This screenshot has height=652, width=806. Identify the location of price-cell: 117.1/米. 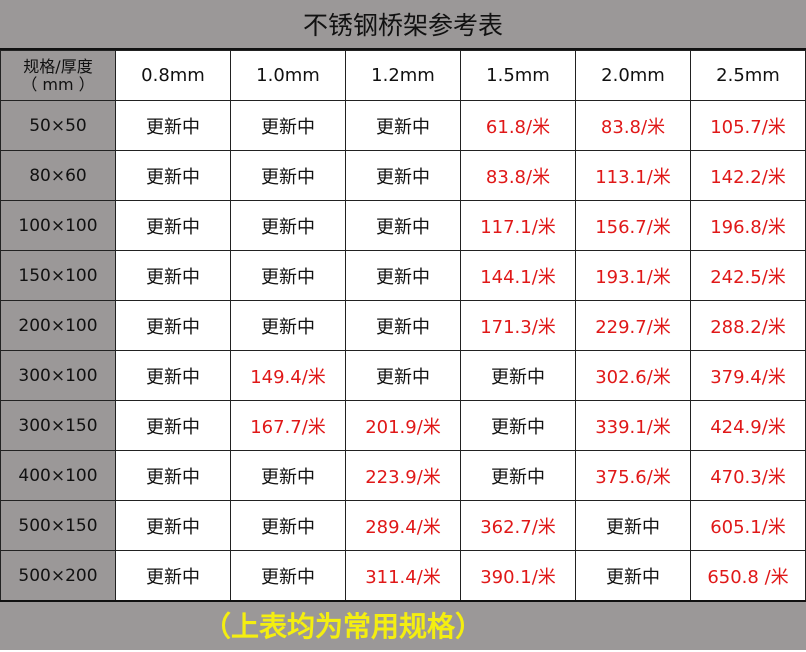
(518, 225).